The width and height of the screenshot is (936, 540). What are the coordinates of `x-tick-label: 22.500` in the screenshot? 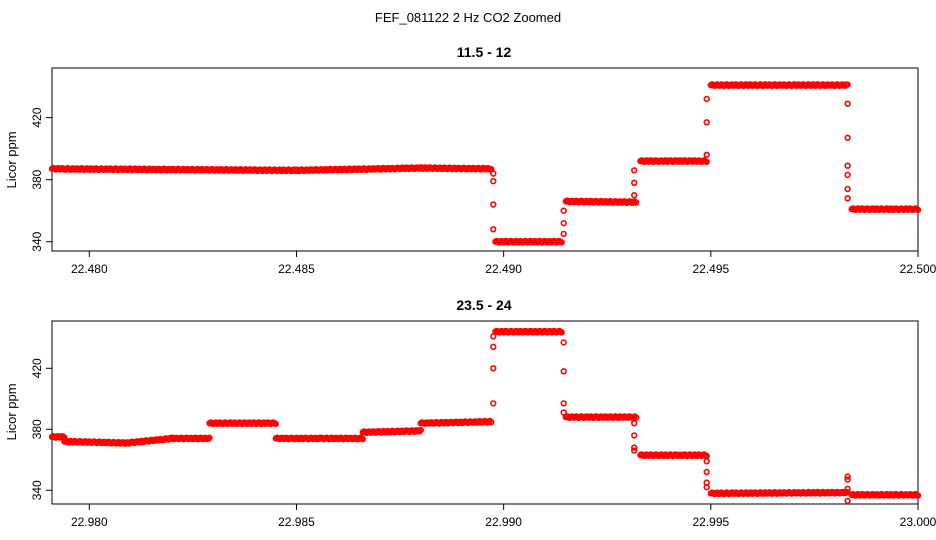 It's located at (918, 269).